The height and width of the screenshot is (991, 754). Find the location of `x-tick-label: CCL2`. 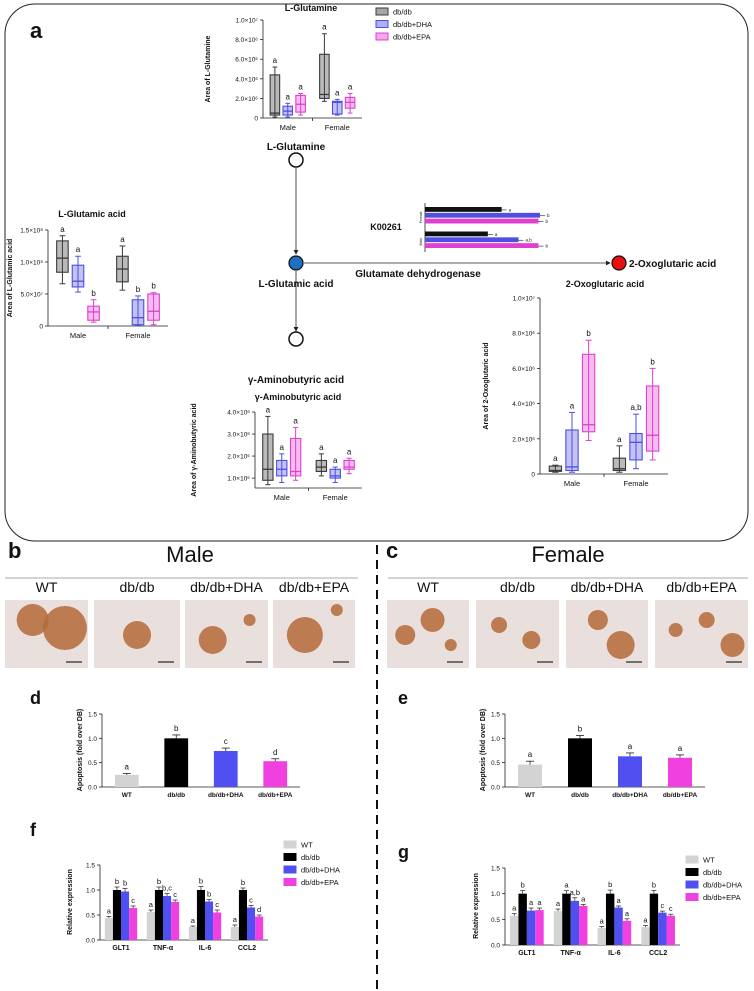

x-tick-label: CCL2 is located at coordinates (247, 948).